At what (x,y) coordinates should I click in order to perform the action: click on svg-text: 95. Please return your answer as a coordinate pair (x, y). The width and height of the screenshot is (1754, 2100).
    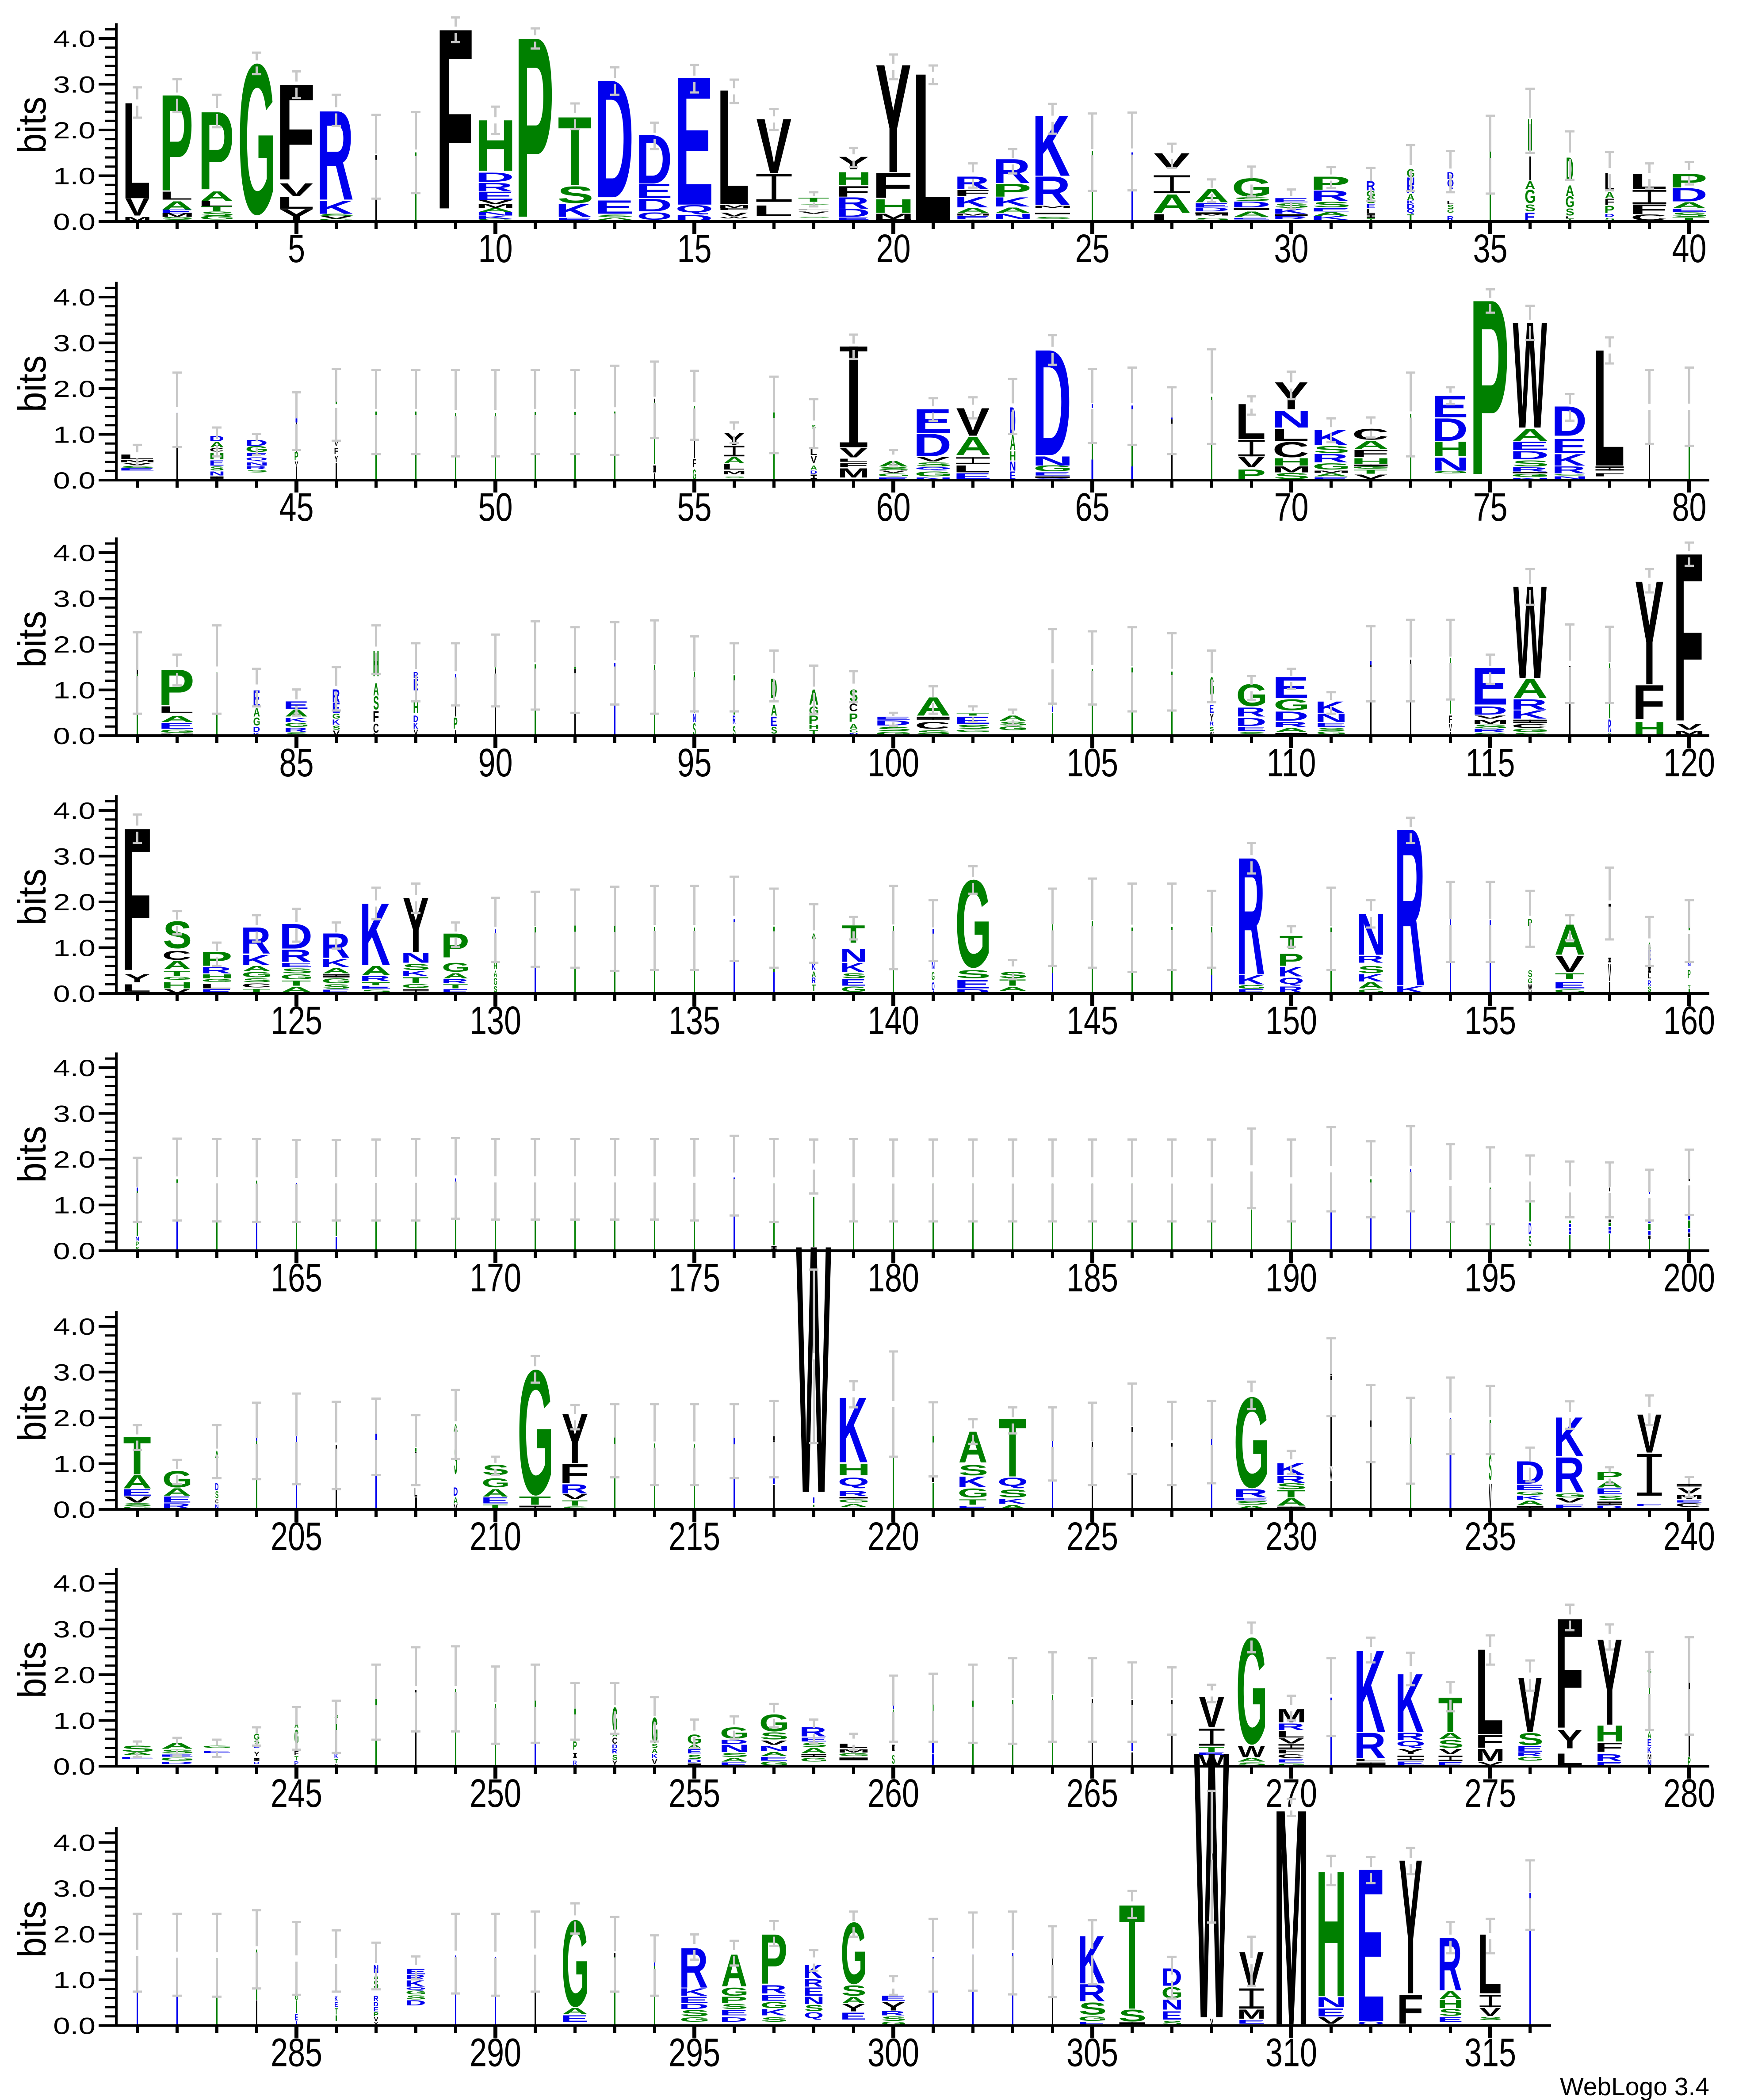
    Looking at the image, I should click on (694, 763).